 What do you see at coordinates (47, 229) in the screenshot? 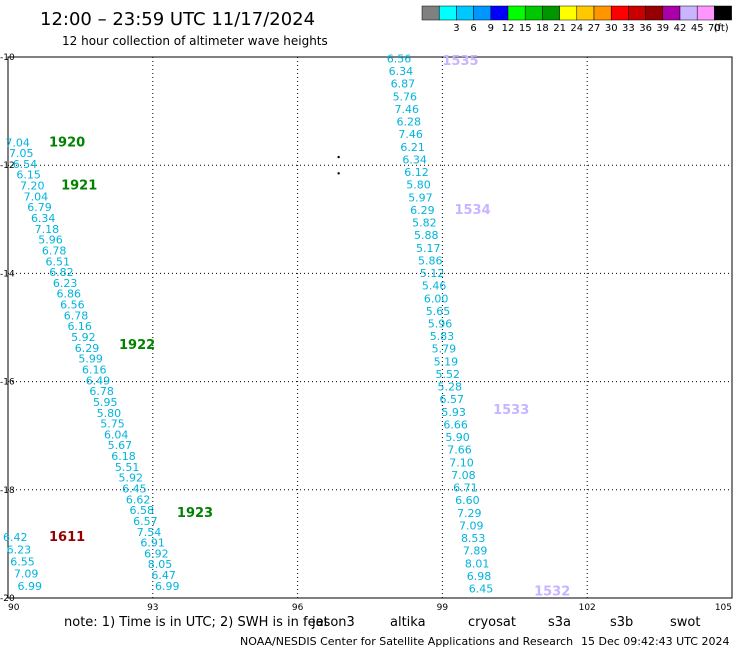
I see `wave-height-label: 7.18` at bounding box center [47, 229].